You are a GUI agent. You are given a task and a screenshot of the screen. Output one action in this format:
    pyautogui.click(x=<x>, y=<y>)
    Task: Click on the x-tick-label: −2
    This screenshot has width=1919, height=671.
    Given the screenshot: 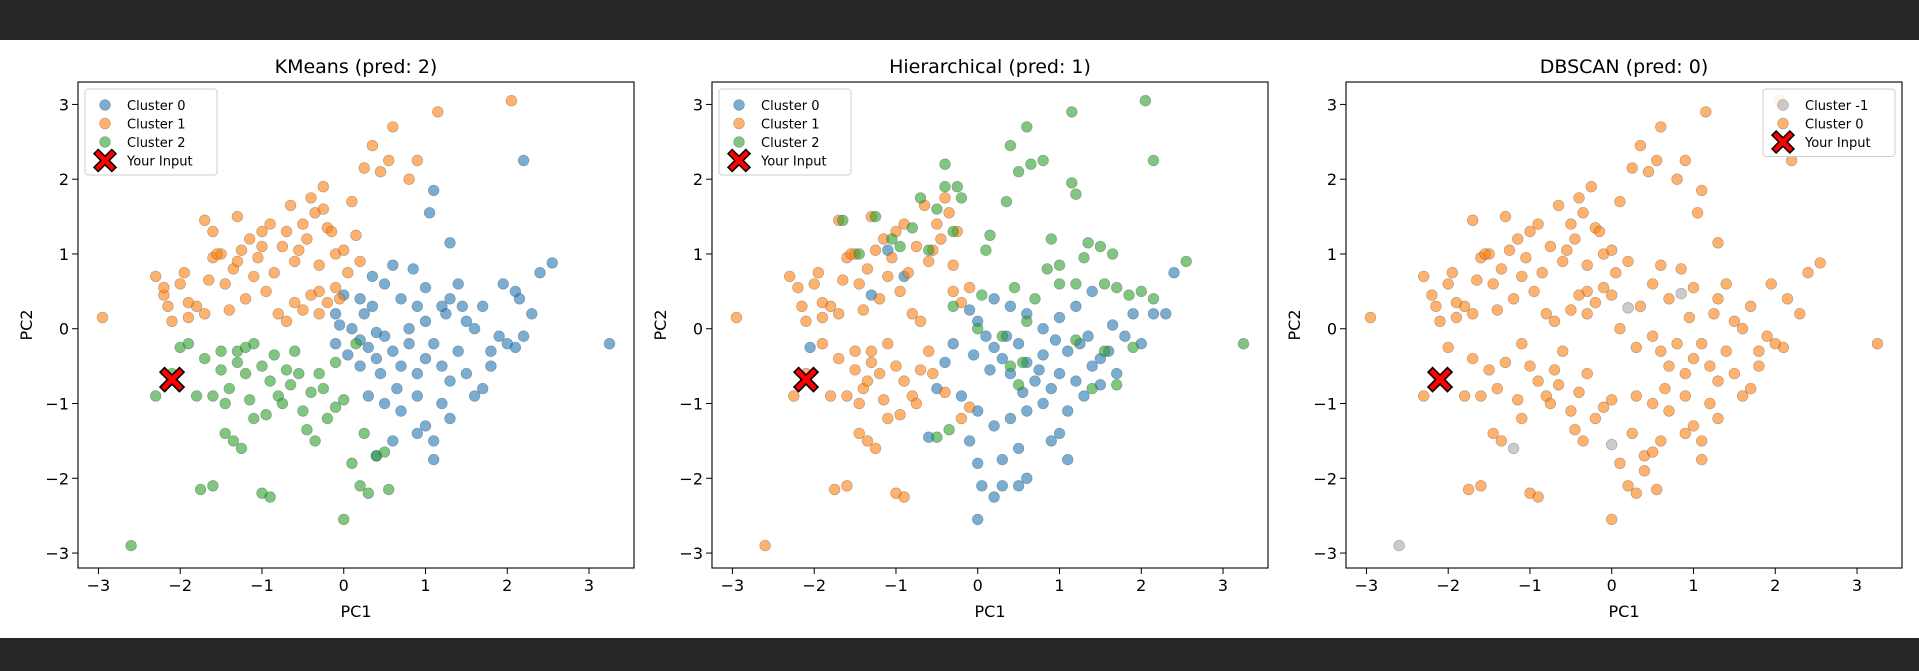 What is the action you would take?
    pyautogui.click(x=180, y=585)
    